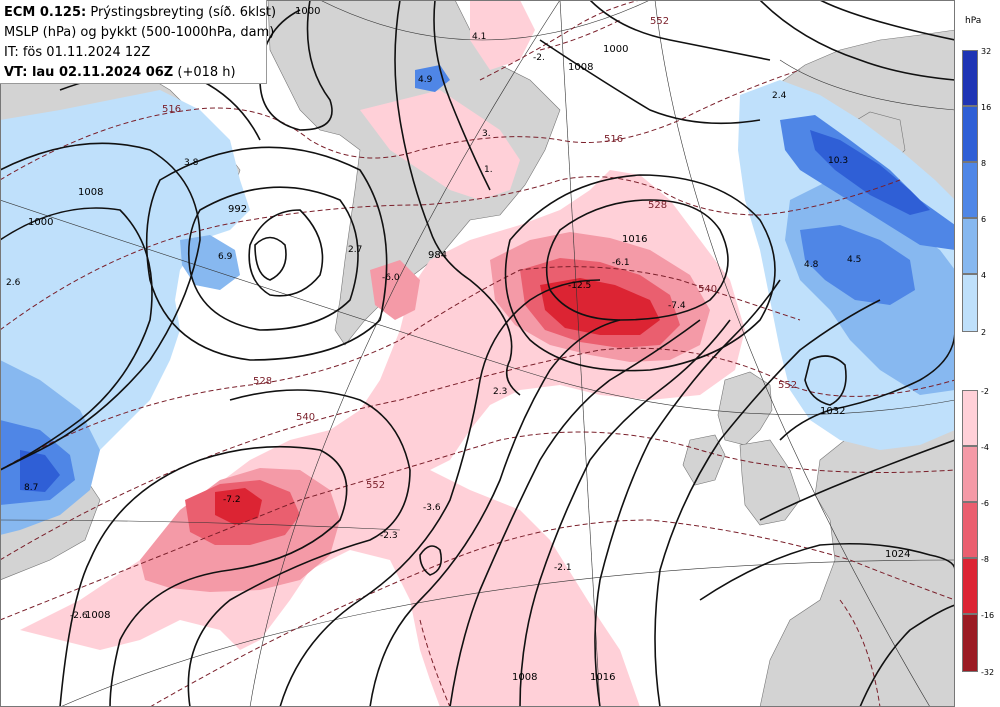  I want to click on tendency-label: -3.6, so click(432, 508).